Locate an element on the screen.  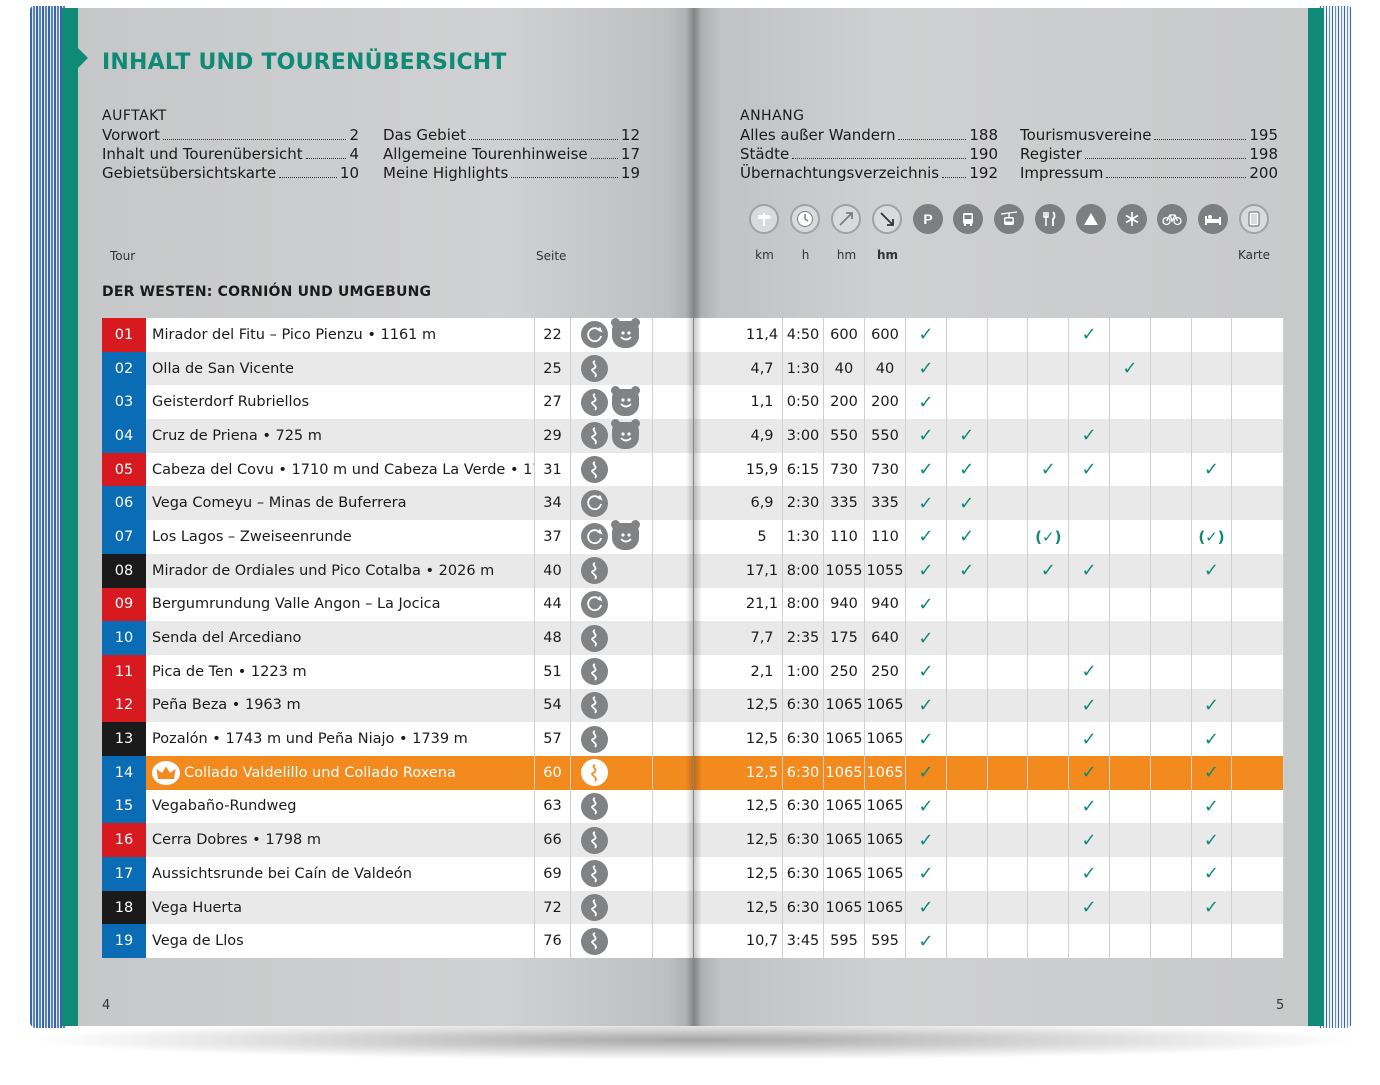
tour-row: 10 Senda del Arcediano 48 is located at coordinates (397, 638).